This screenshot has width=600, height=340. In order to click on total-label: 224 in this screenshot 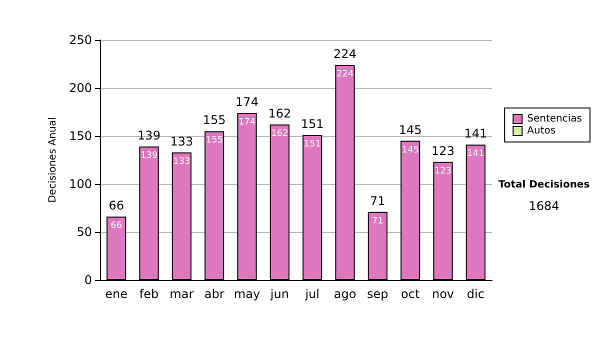, I will do `click(345, 53)`.